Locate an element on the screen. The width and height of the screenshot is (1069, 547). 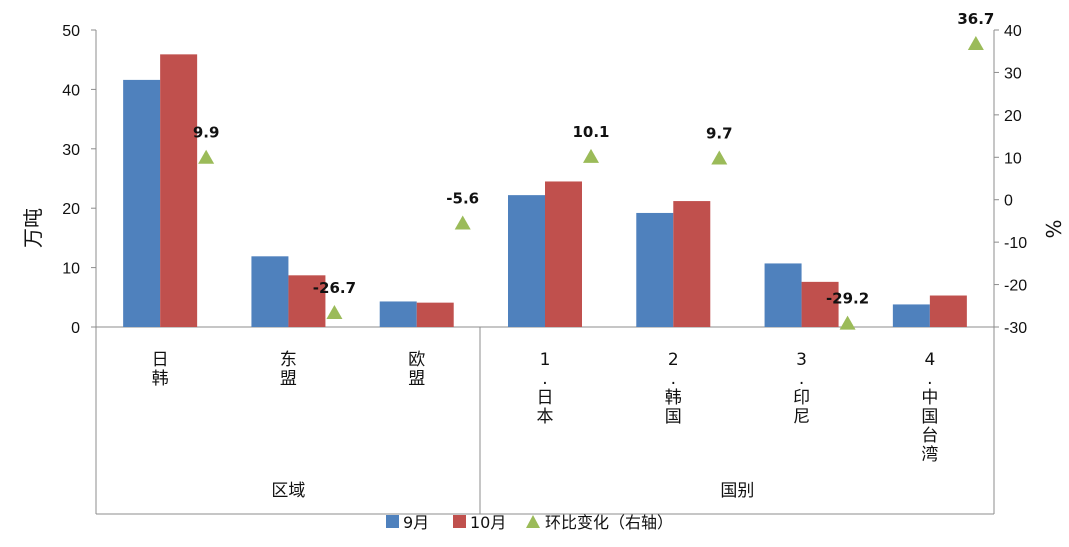
left-tick-label: 50 is located at coordinates (71, 31).